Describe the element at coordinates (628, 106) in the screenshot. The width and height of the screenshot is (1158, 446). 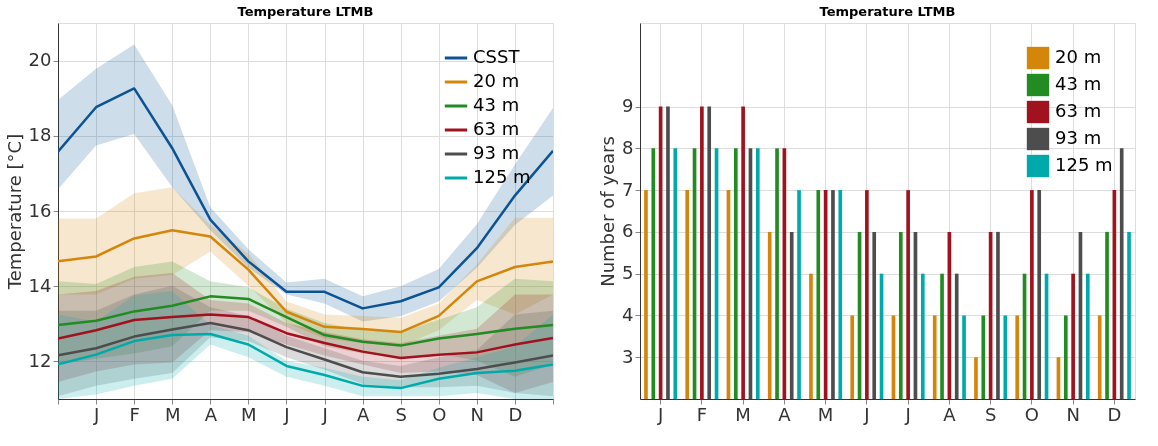
I see `y-tick-label: 9` at that location.